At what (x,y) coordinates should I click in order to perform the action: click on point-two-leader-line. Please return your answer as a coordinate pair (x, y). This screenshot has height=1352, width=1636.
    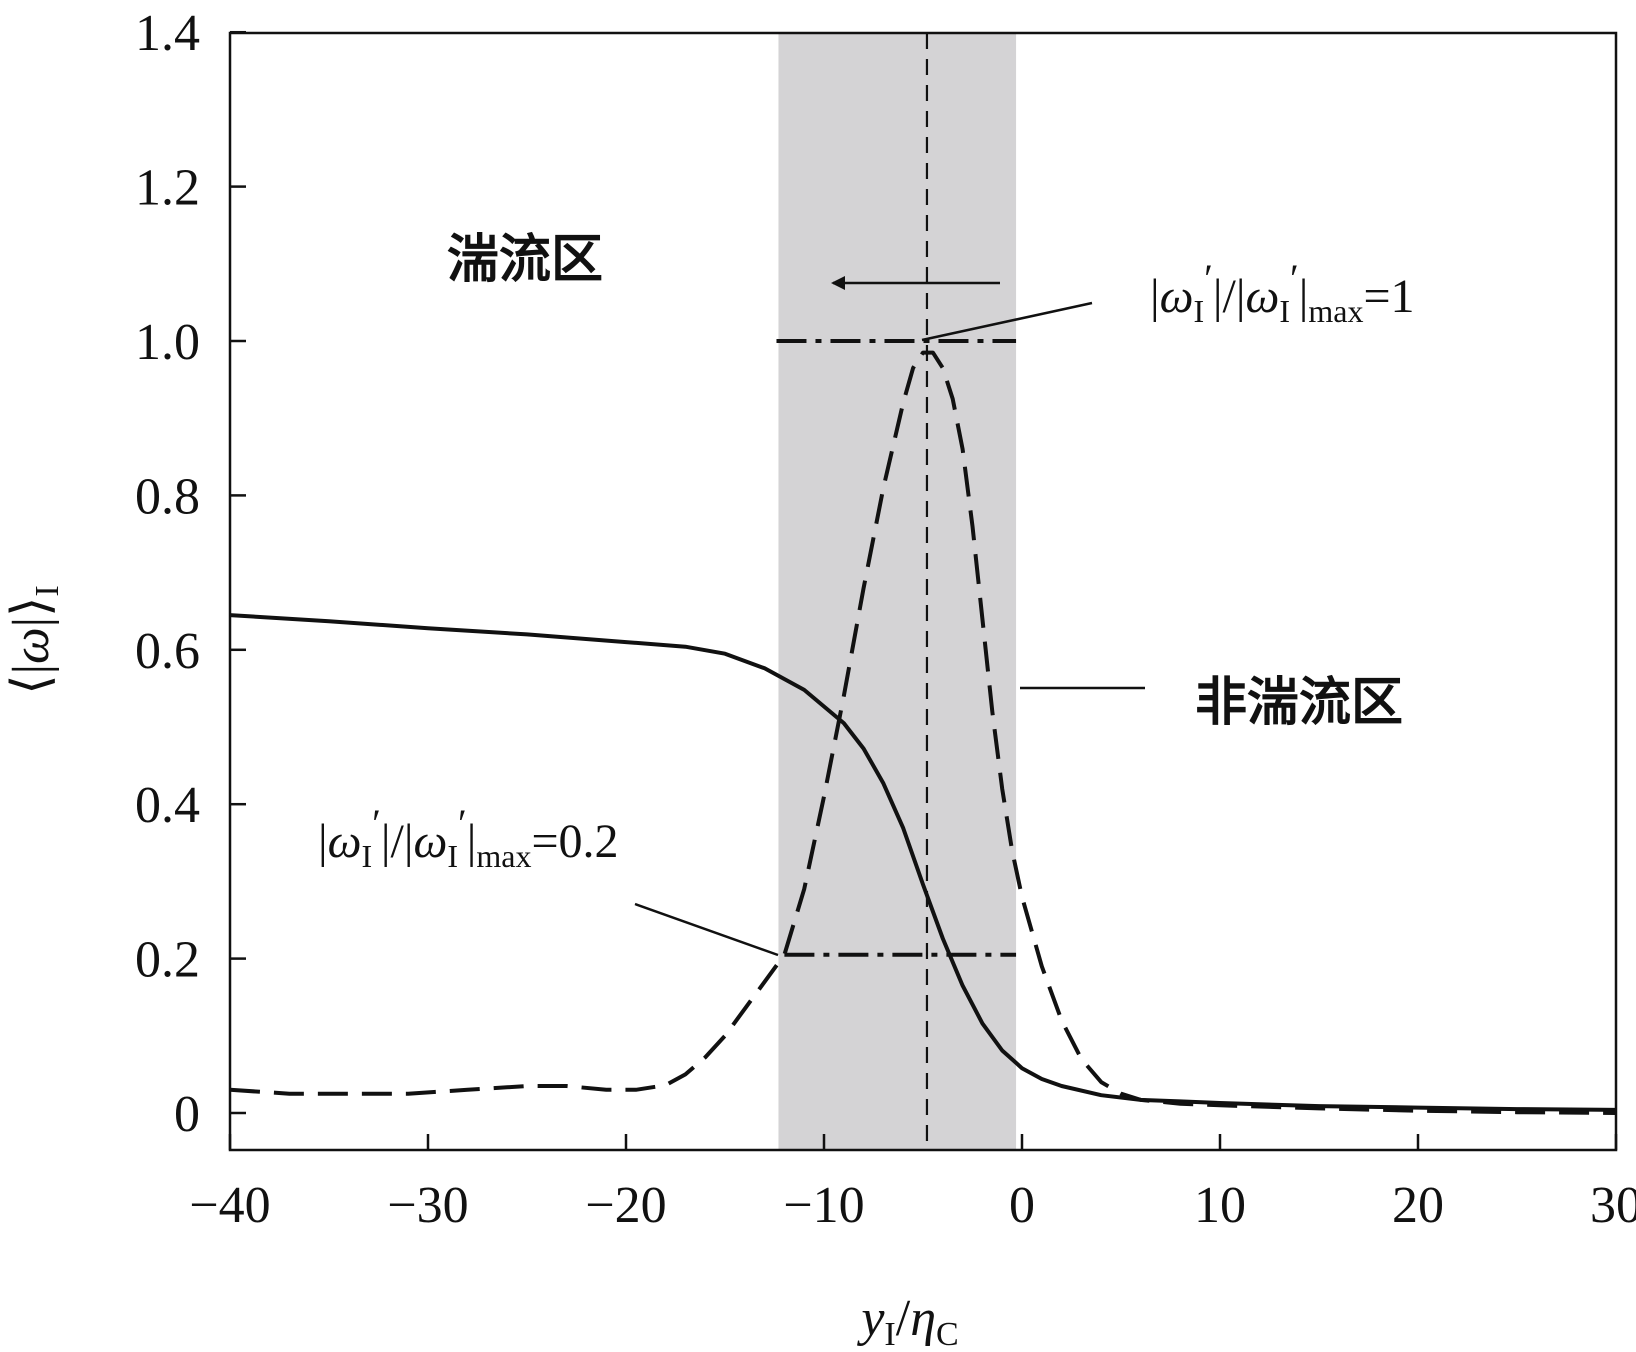
    Looking at the image, I should click on (706, 929).